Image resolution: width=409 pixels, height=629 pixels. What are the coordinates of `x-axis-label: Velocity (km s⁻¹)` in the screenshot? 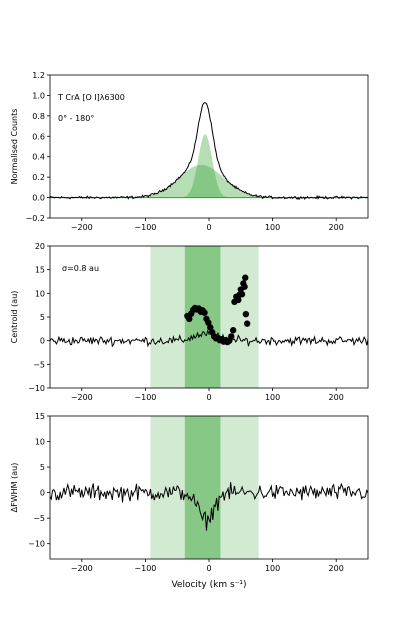 It's located at (208, 585).